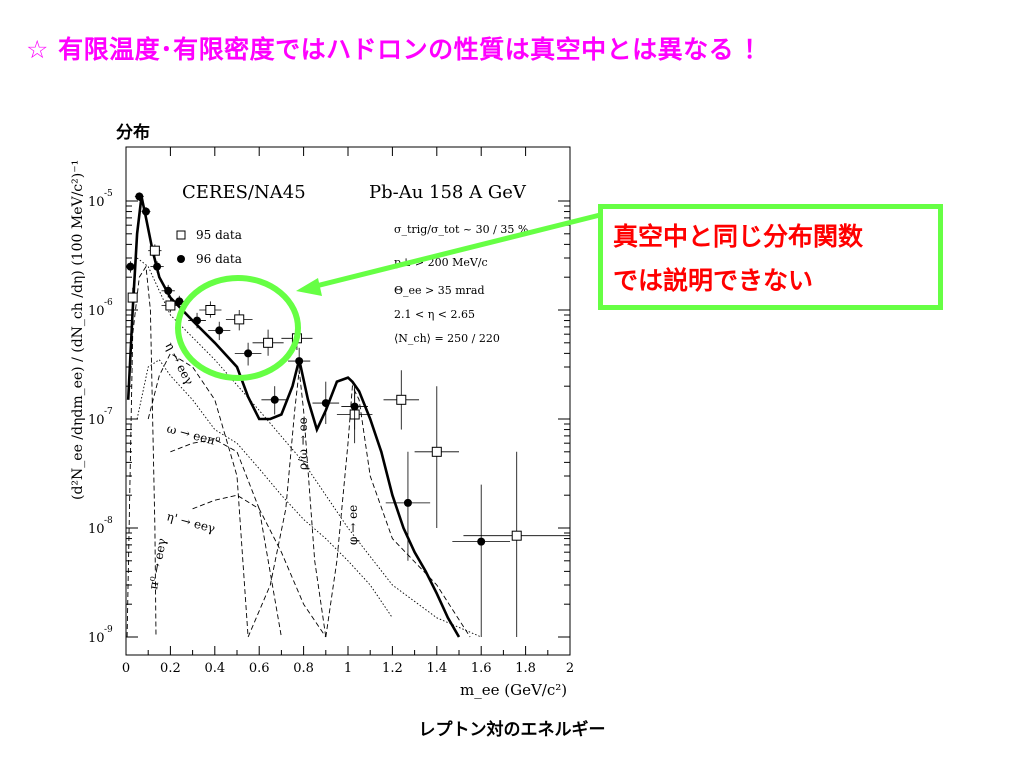  I want to click on x-tick-label: 2, so click(570, 668).